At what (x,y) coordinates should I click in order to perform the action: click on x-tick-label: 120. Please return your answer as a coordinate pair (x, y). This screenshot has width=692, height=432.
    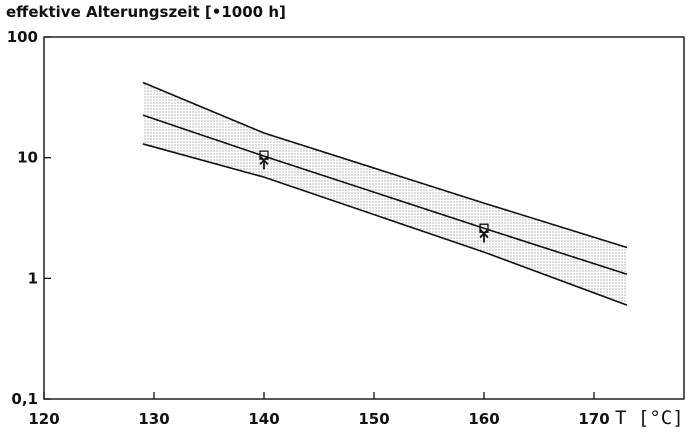
    Looking at the image, I should click on (43, 419).